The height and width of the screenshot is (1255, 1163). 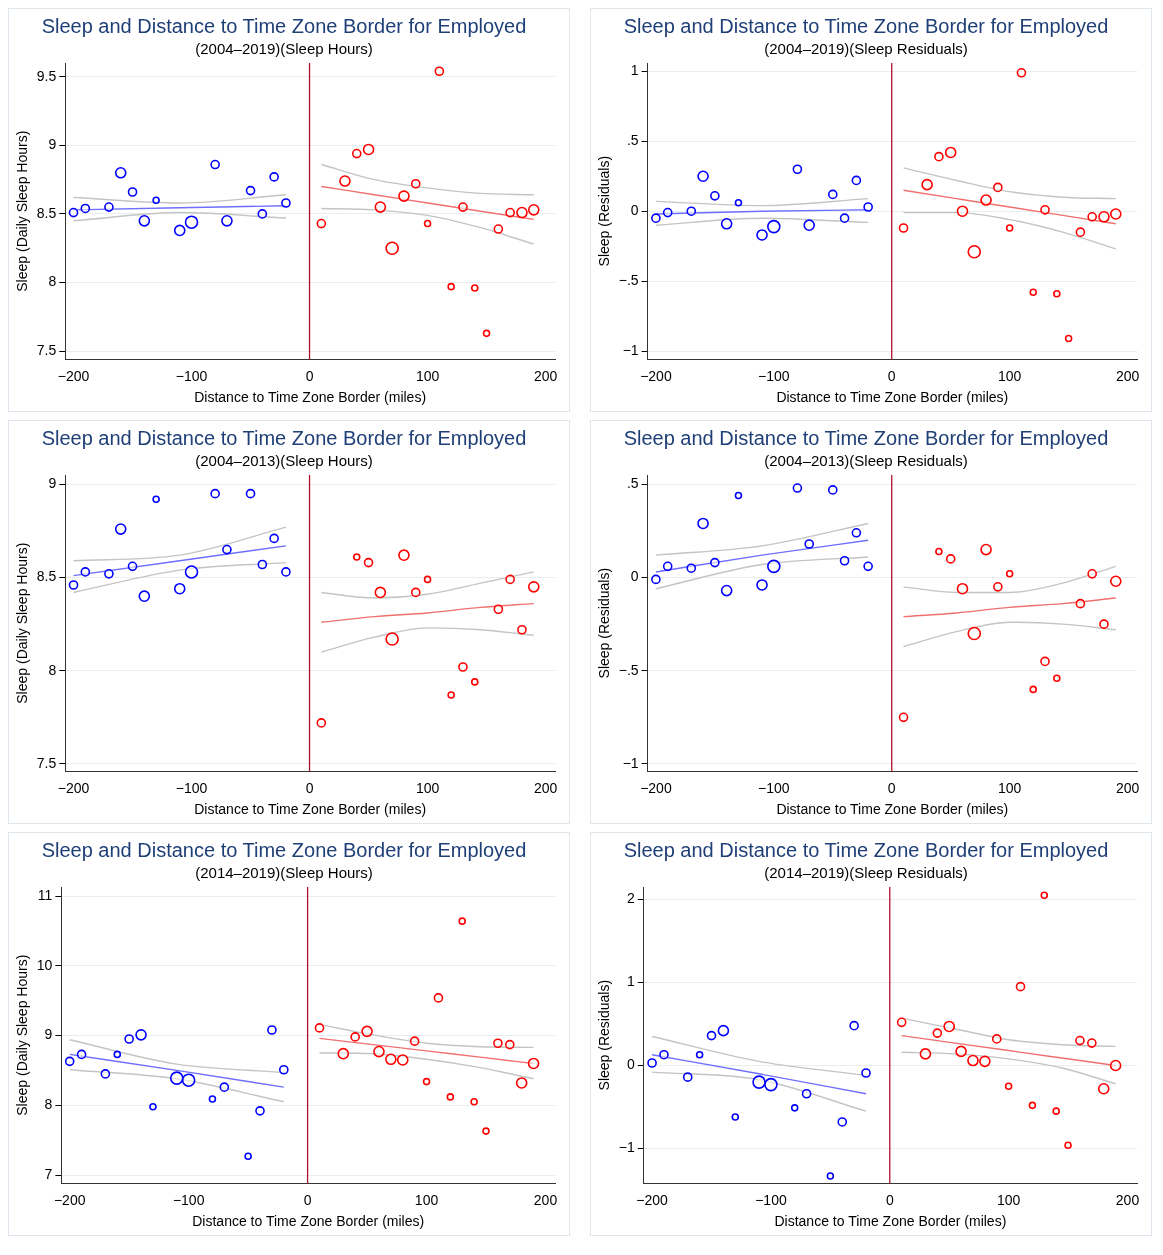 What do you see at coordinates (46, 75) in the screenshot?
I see `y-tick-label: 9.5` at bounding box center [46, 75].